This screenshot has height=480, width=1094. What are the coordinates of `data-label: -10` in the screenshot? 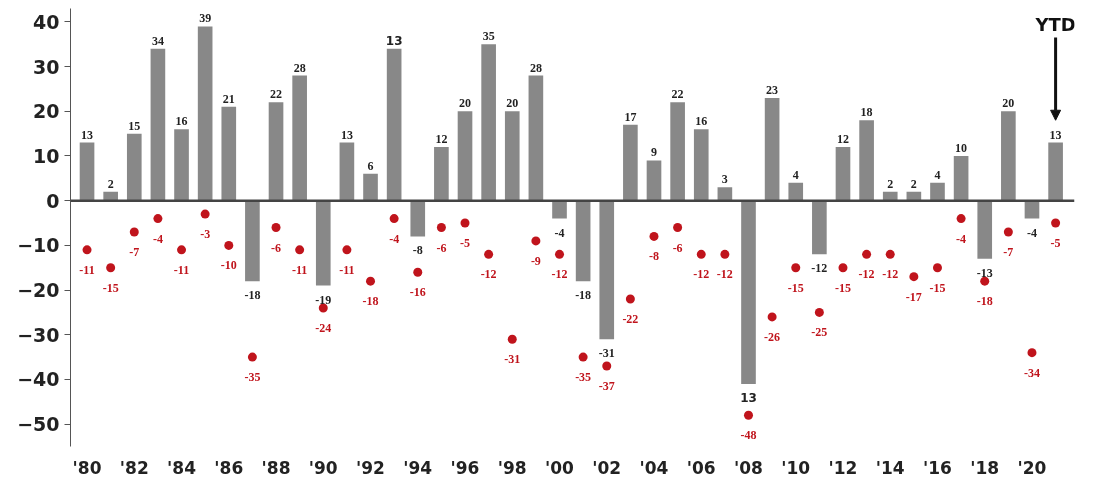 It's located at (228, 265).